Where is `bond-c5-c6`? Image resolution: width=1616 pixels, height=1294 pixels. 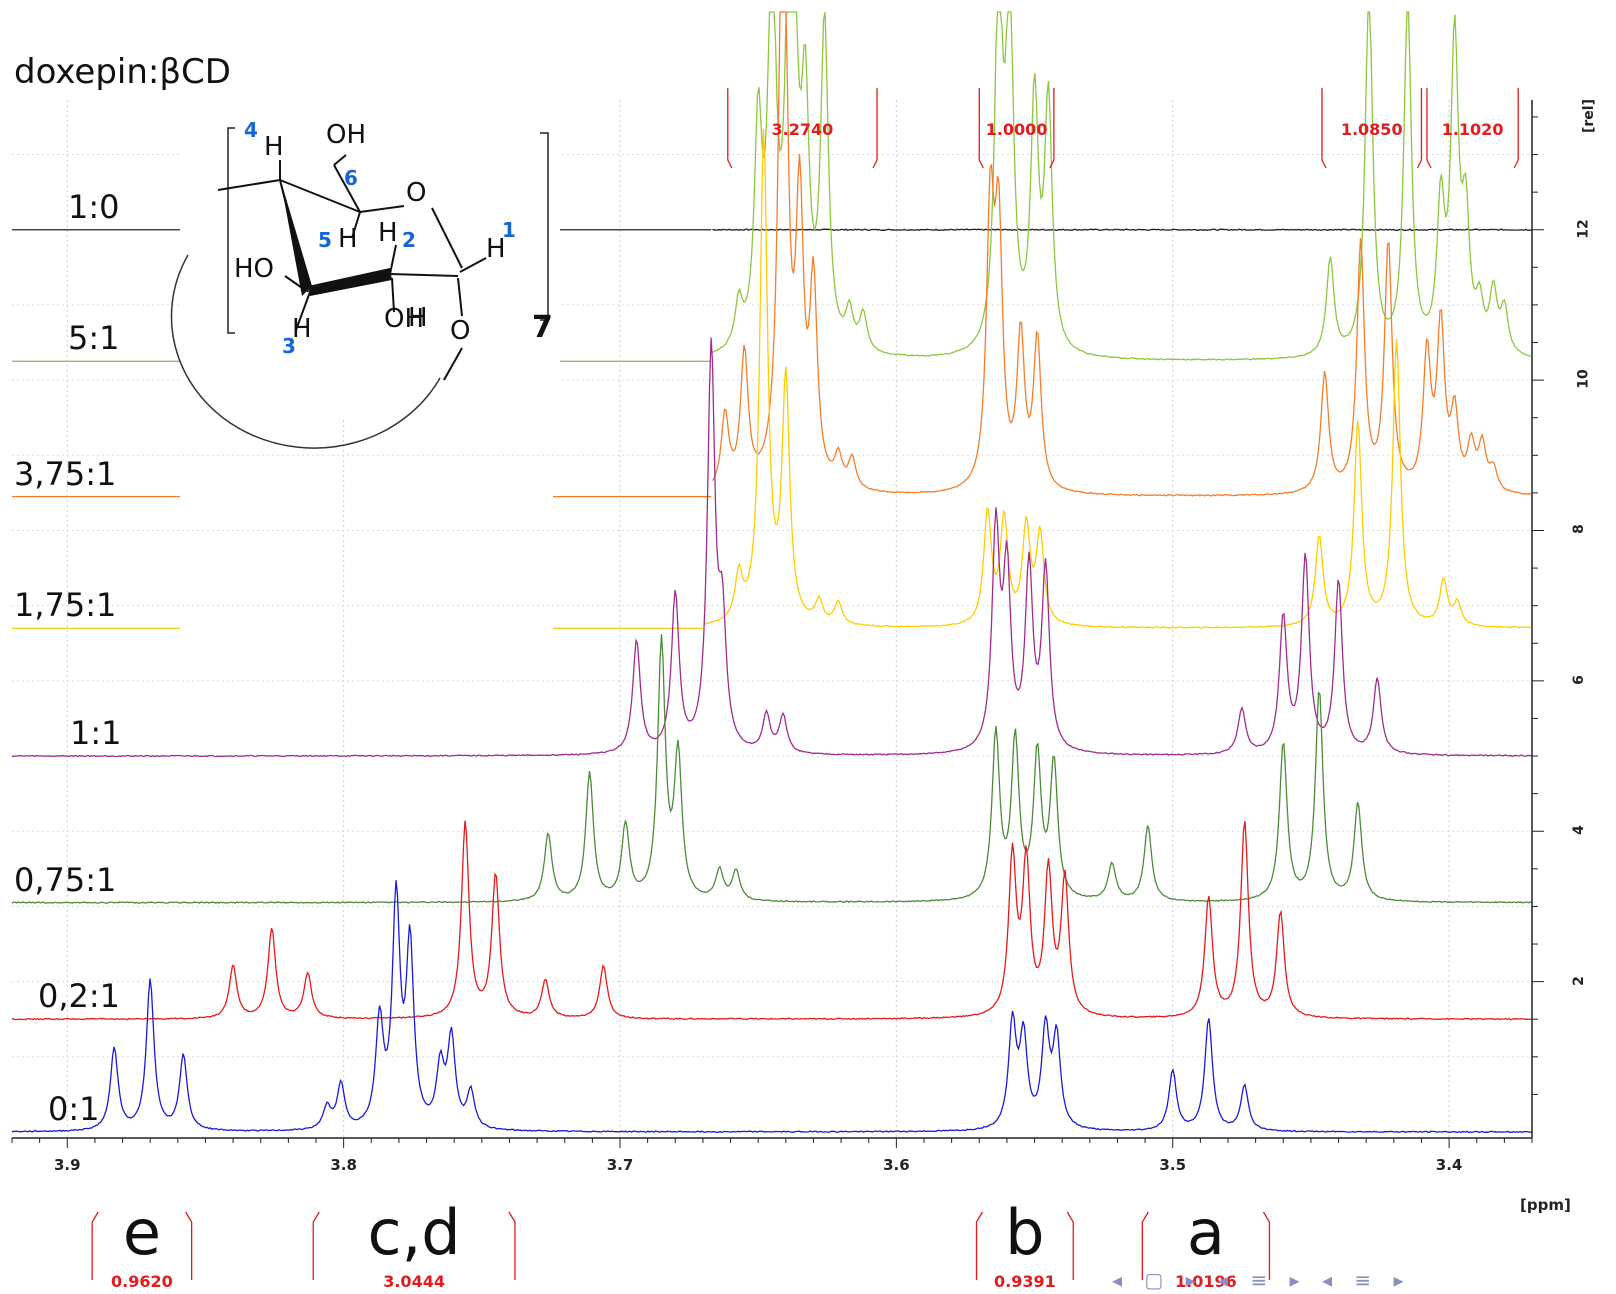
bond-c5-c6 is located at coordinates (347, 188).